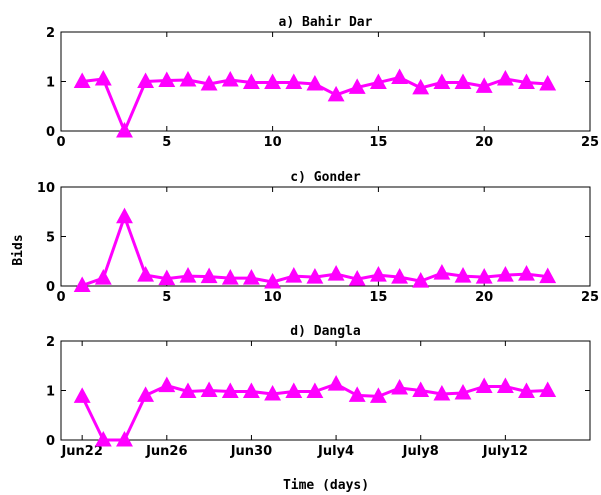 The width and height of the screenshot is (601, 495). Describe the element at coordinates (505, 451) in the screenshot. I see `x-tick-label: July12` at that location.